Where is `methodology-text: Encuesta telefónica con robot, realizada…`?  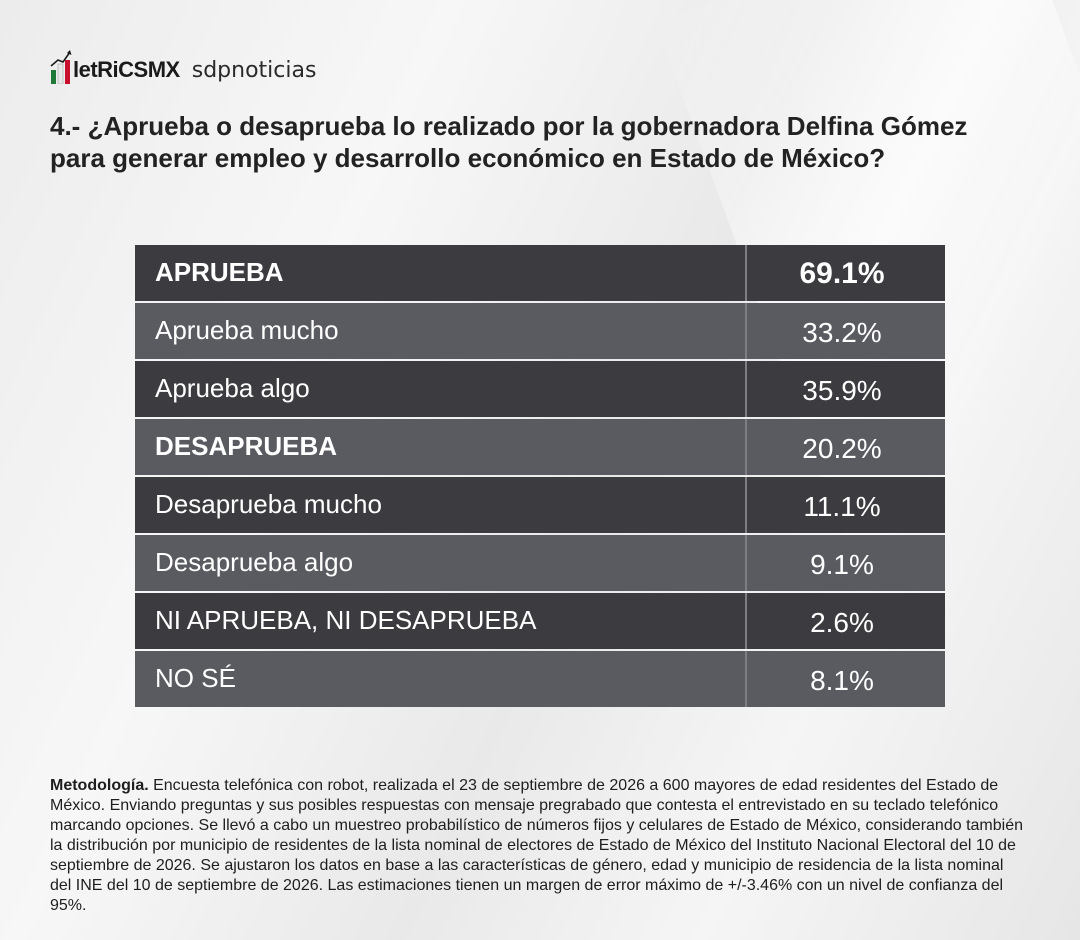 methodology-text: Encuesta telefónica con robot, realizada… is located at coordinates (536, 845).